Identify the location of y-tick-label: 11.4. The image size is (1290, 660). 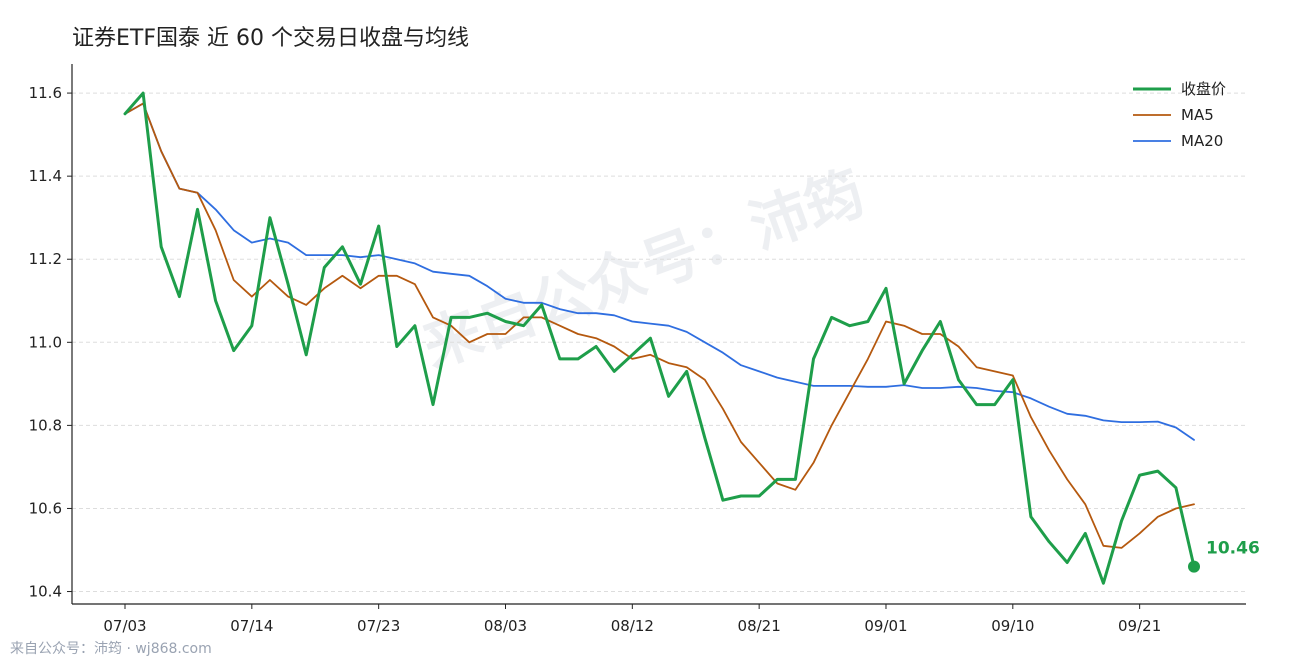
(45, 176).